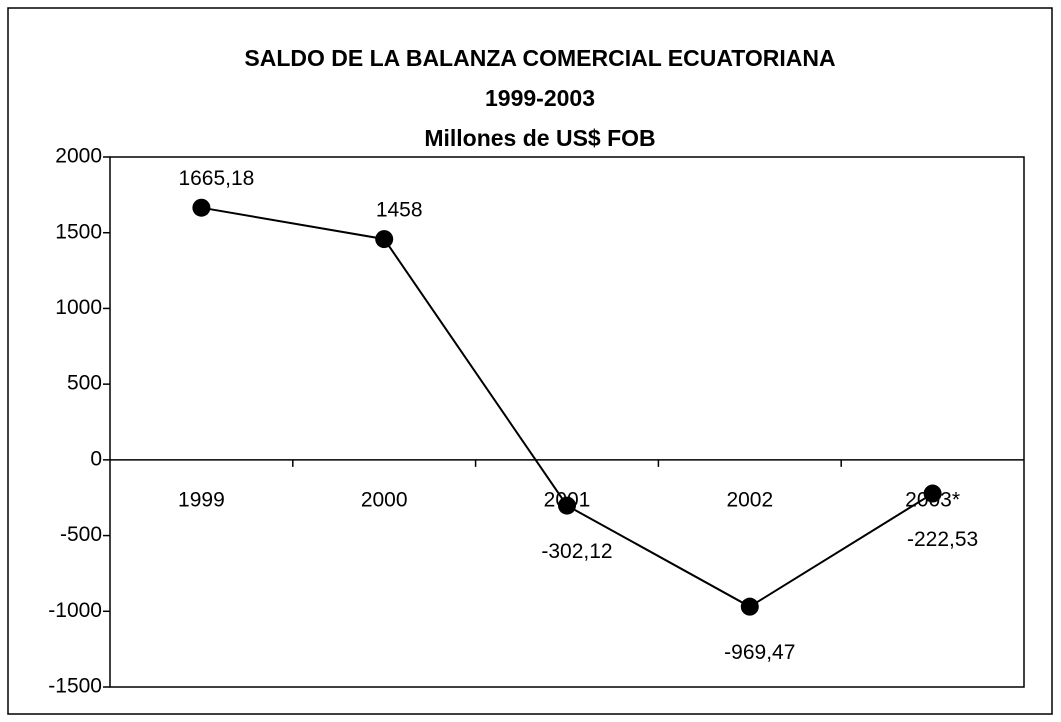 This screenshot has height=722, width=1061. Describe the element at coordinates (201, 499) in the screenshot. I see `x-tick-label: 1999` at that location.